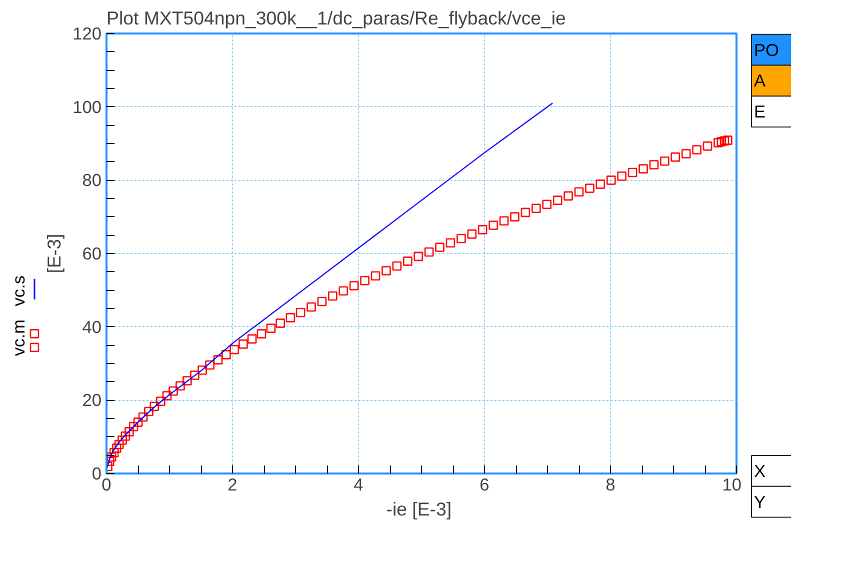 The image size is (847, 576). What do you see at coordinates (18, 290) in the screenshot?
I see `legend-label: vc.s` at bounding box center [18, 290].